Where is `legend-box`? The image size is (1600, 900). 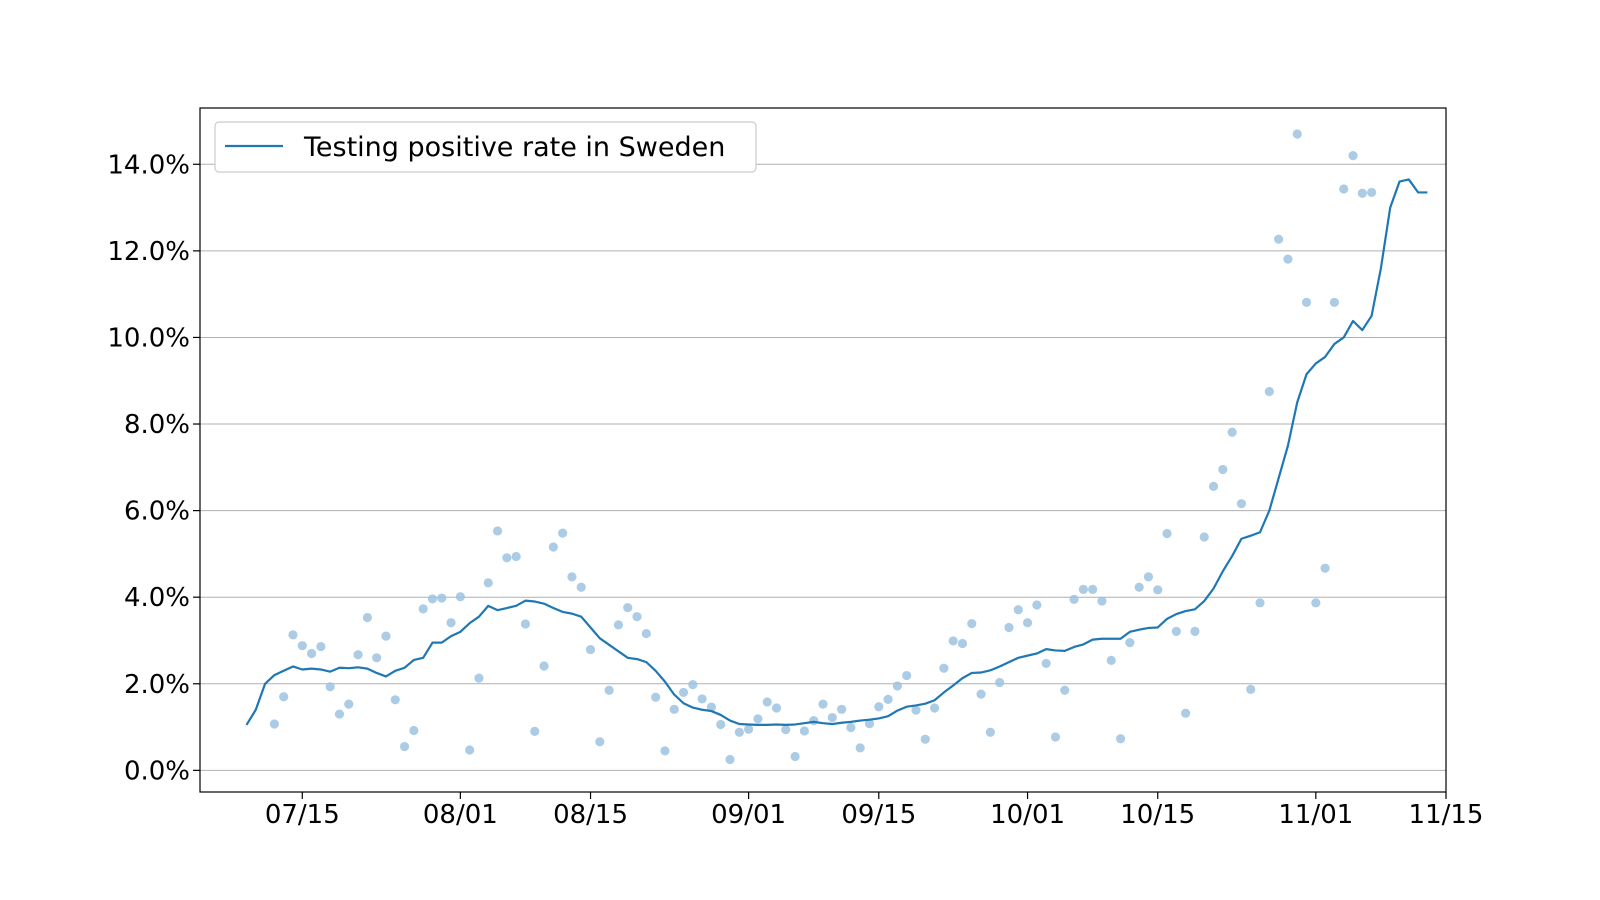 legend-box is located at coordinates (485, 147).